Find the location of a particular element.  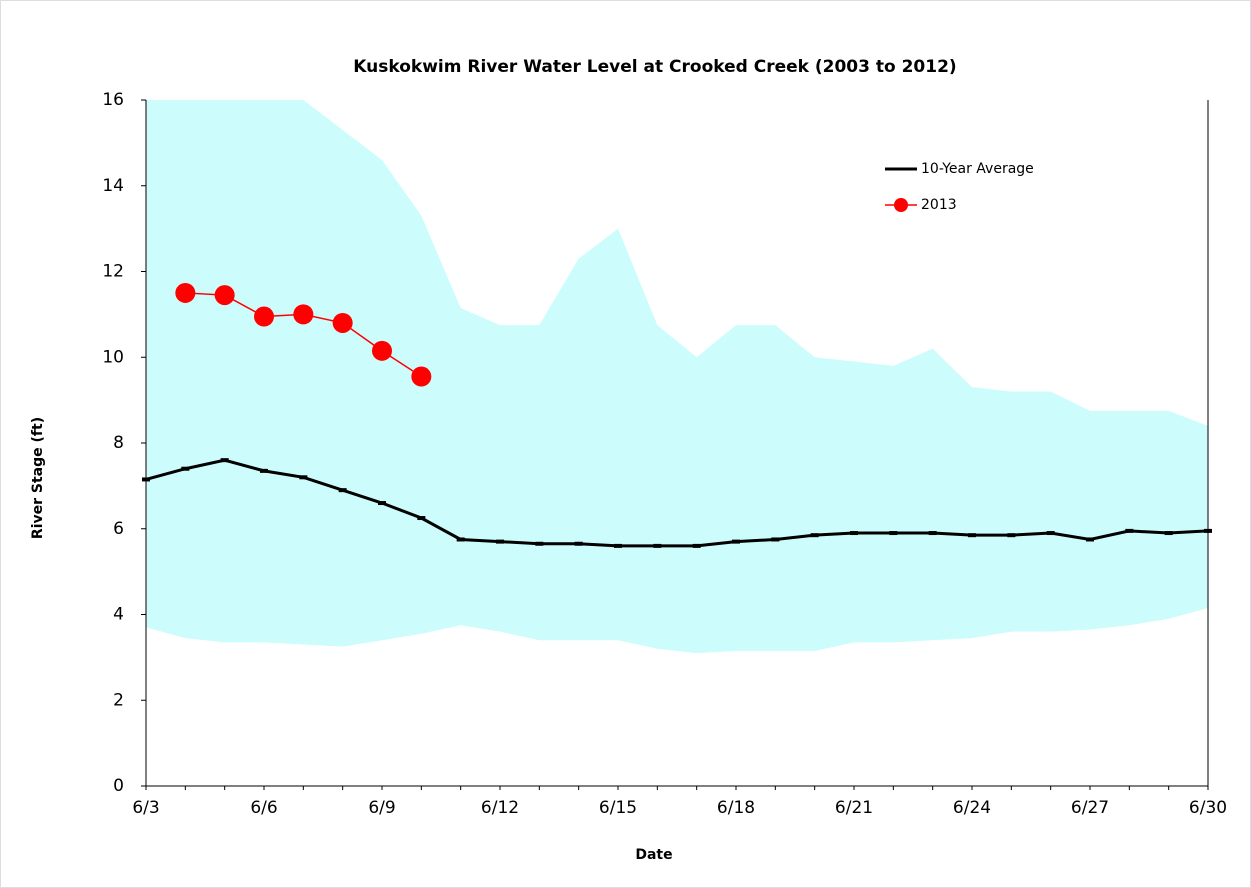

y-axis-title: River Stage (ft) is located at coordinates (38, 478).